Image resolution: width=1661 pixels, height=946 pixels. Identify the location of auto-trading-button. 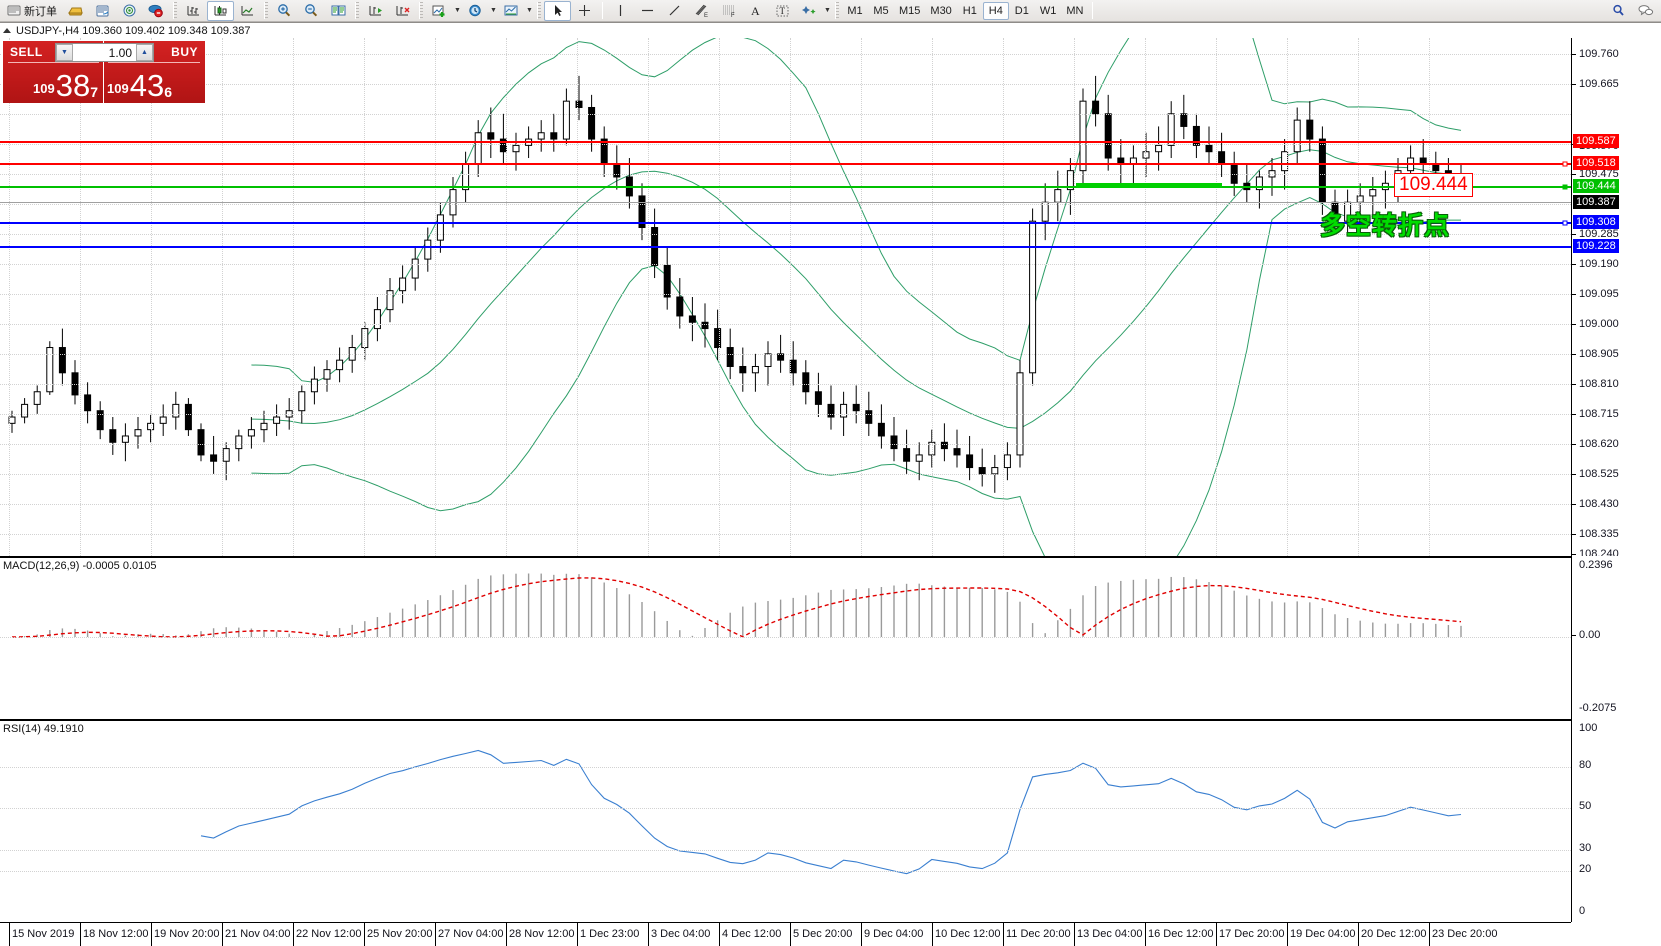
(156, 11).